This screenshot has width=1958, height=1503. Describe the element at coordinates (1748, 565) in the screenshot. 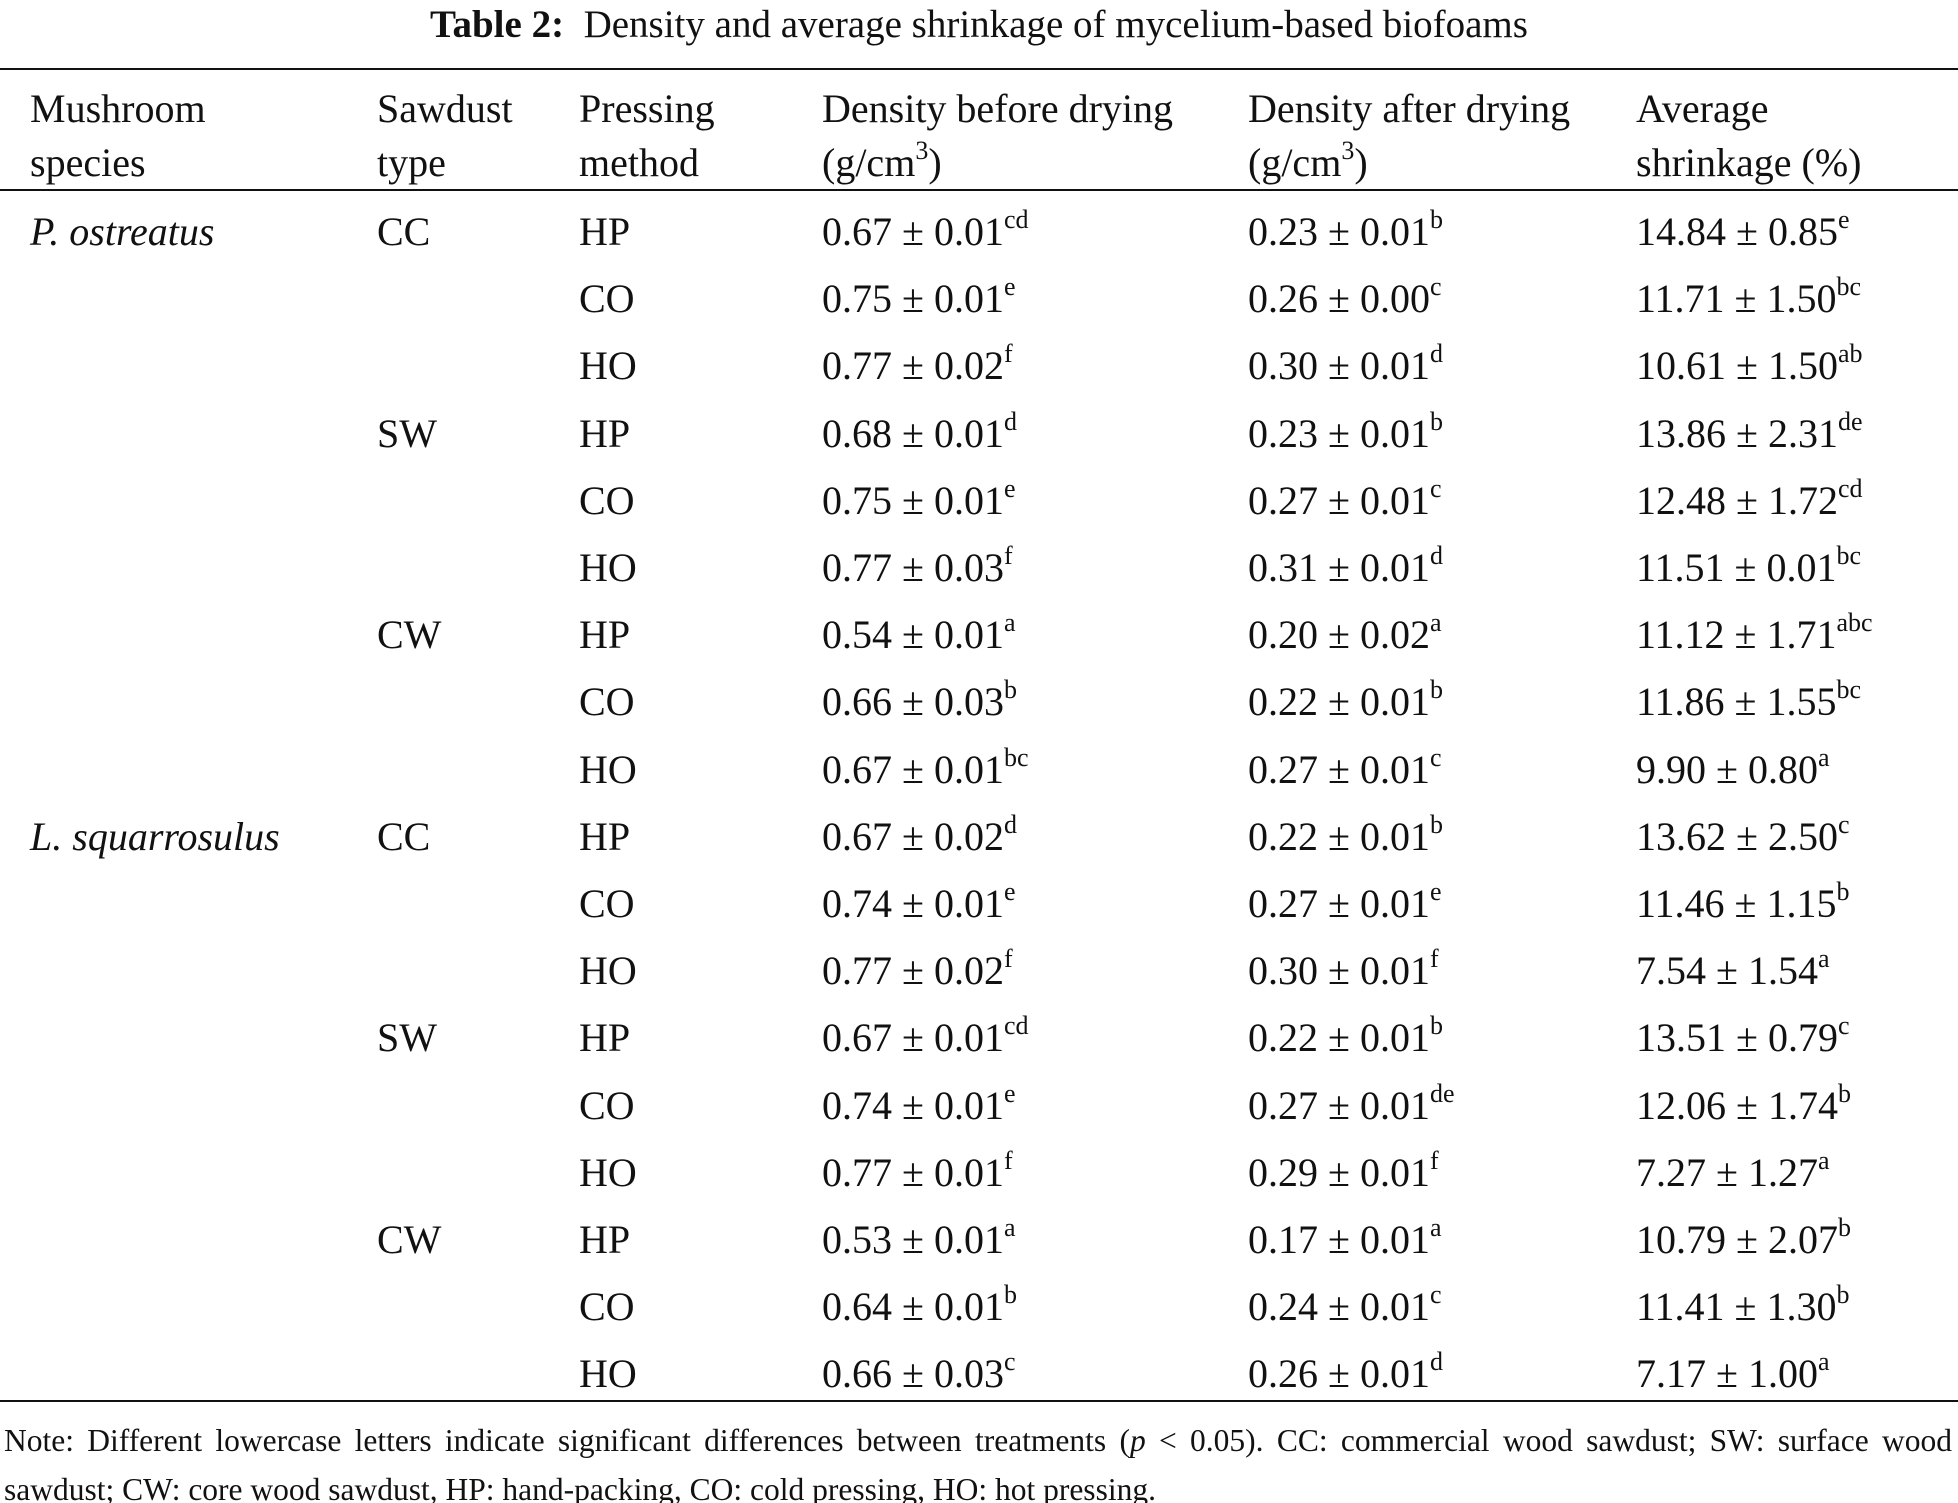

I see `value-cell: 11.51 ± 0.01bc` at that location.